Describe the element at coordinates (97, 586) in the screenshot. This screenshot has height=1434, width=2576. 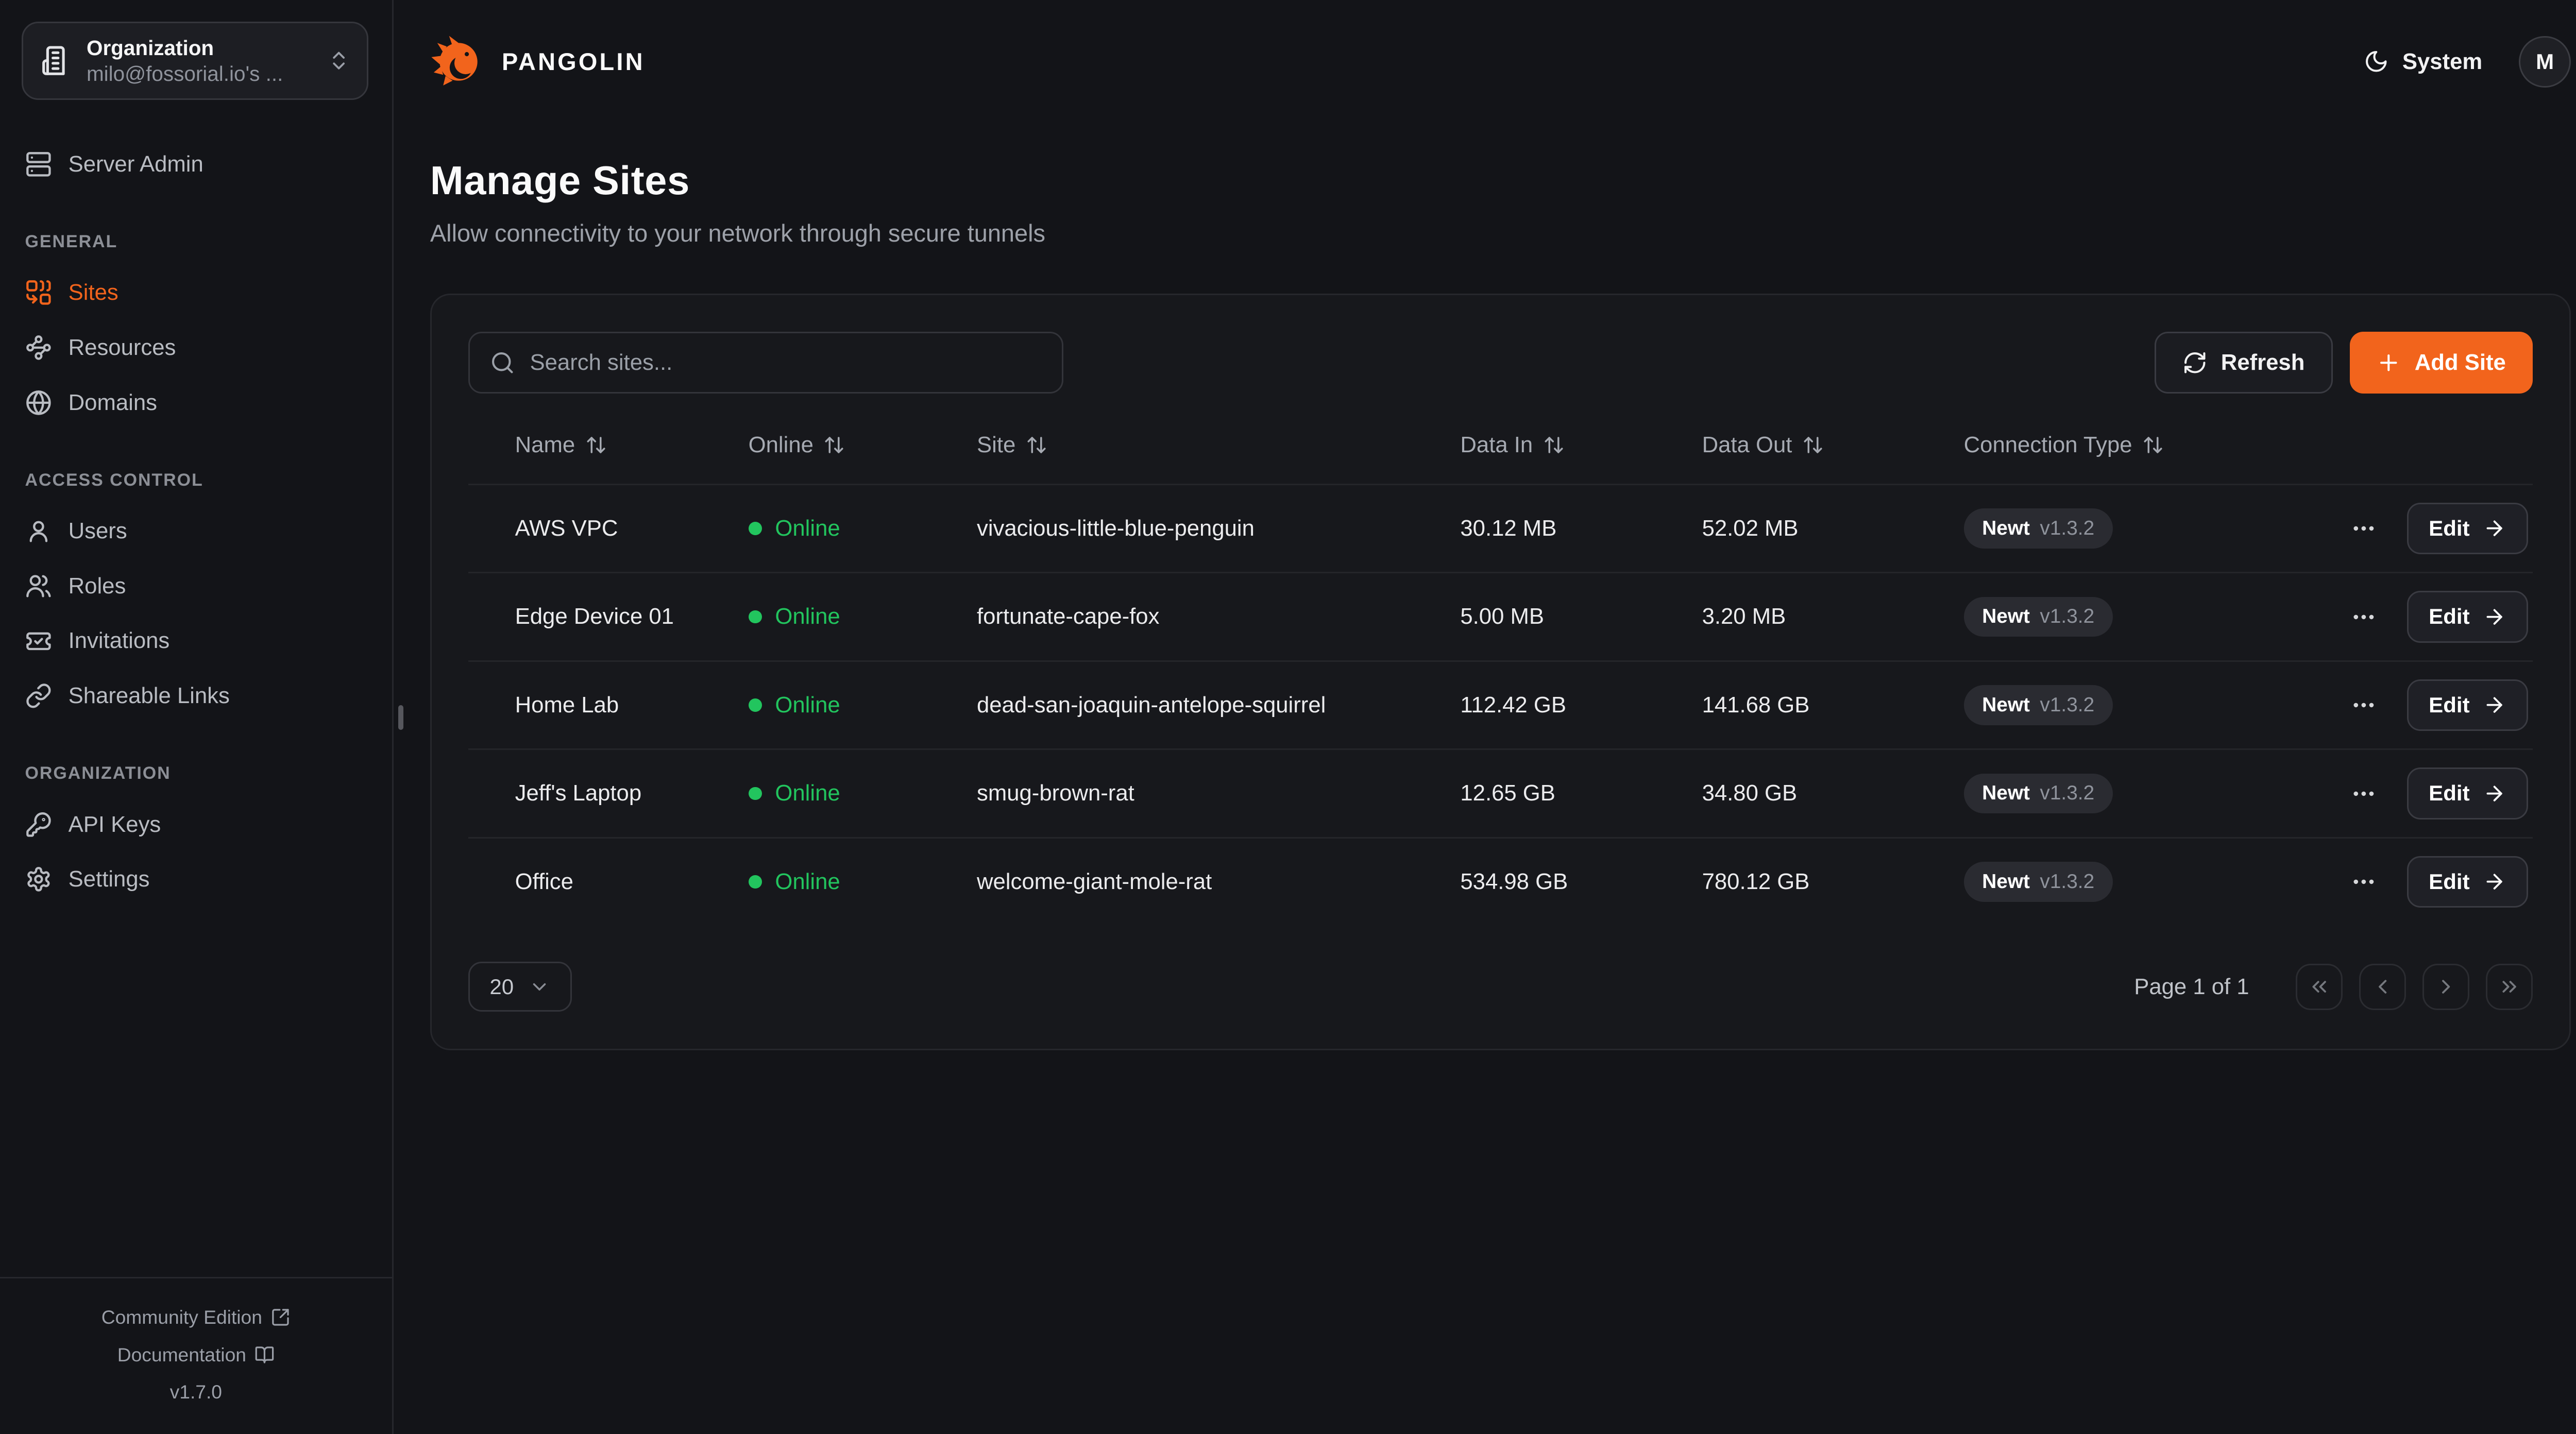
I see `sidebar-item-label: Roles` at that location.